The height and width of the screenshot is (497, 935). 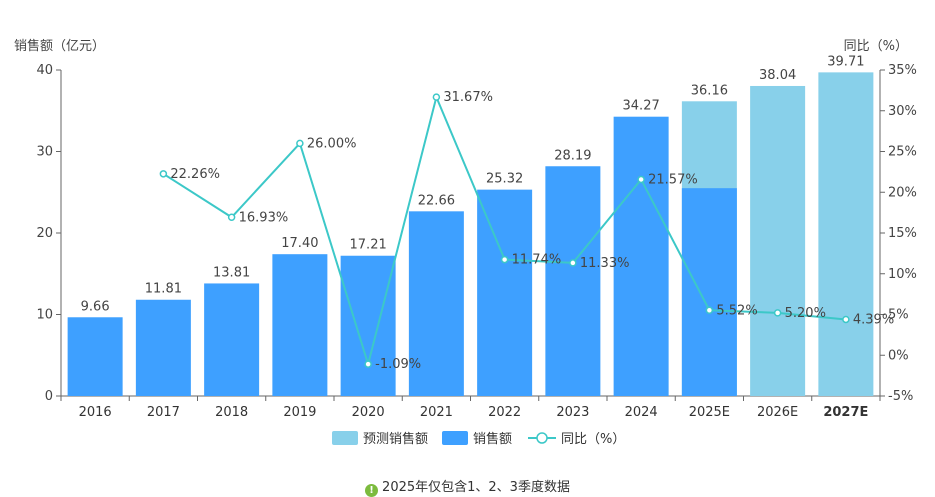 I want to click on x-tick-label: 2023, so click(x=572, y=412).